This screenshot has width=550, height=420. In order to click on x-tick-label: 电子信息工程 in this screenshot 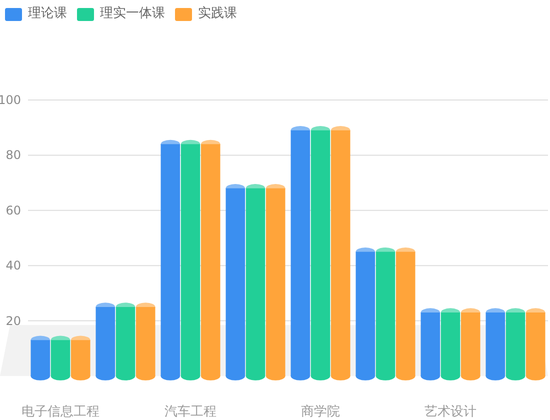, I will do `click(61, 412)`.